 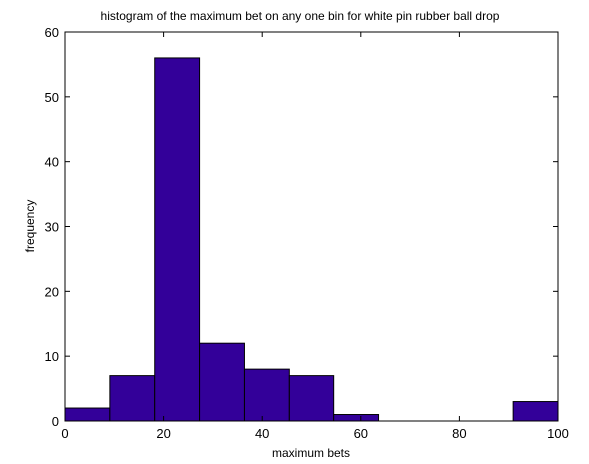 What do you see at coordinates (262, 433) in the screenshot?
I see `x-tick-label: 40` at bounding box center [262, 433].